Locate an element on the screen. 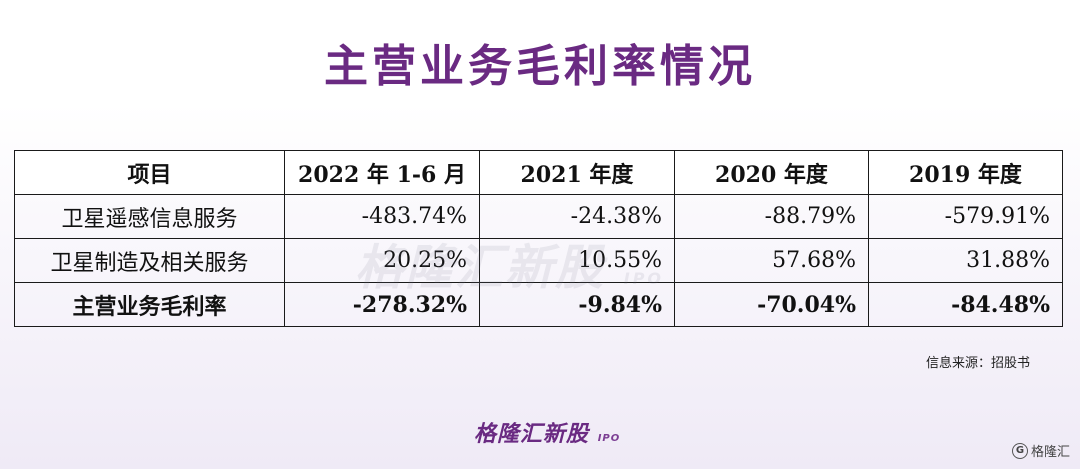  page-title: 主营业务毛利率情况 is located at coordinates (540, 66).